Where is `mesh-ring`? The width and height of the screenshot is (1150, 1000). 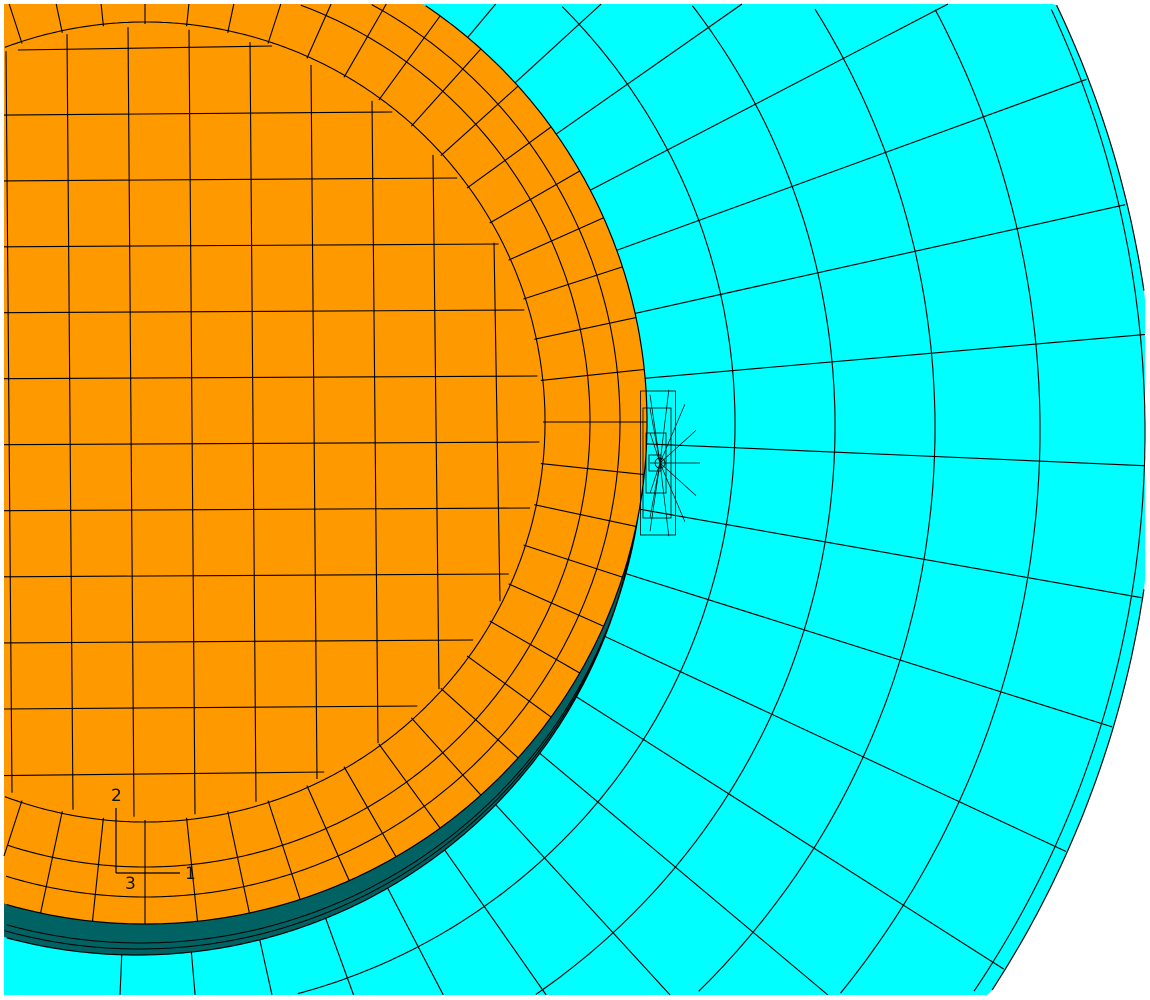
mesh-ring is located at coordinates (1059, 500).